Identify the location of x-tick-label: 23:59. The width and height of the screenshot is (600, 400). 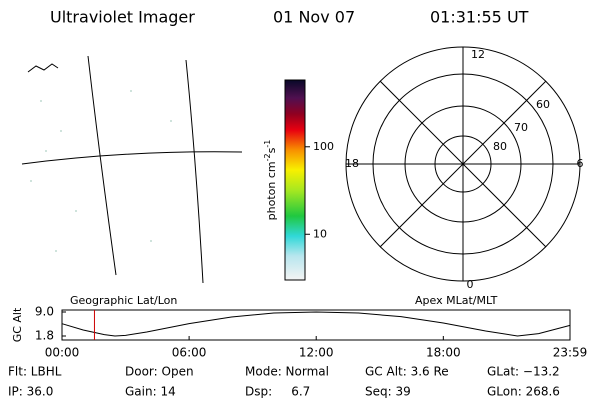
(570, 353).